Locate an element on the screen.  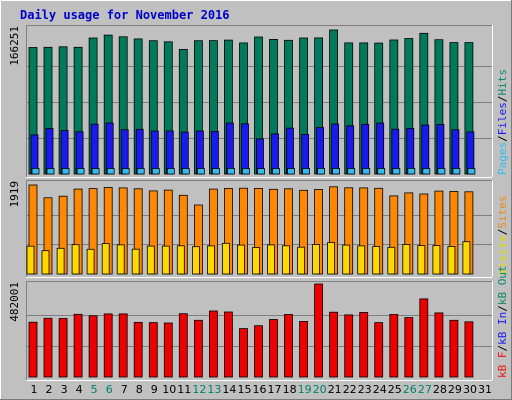
legend-entry: Hits is located at coordinates (502, 82).